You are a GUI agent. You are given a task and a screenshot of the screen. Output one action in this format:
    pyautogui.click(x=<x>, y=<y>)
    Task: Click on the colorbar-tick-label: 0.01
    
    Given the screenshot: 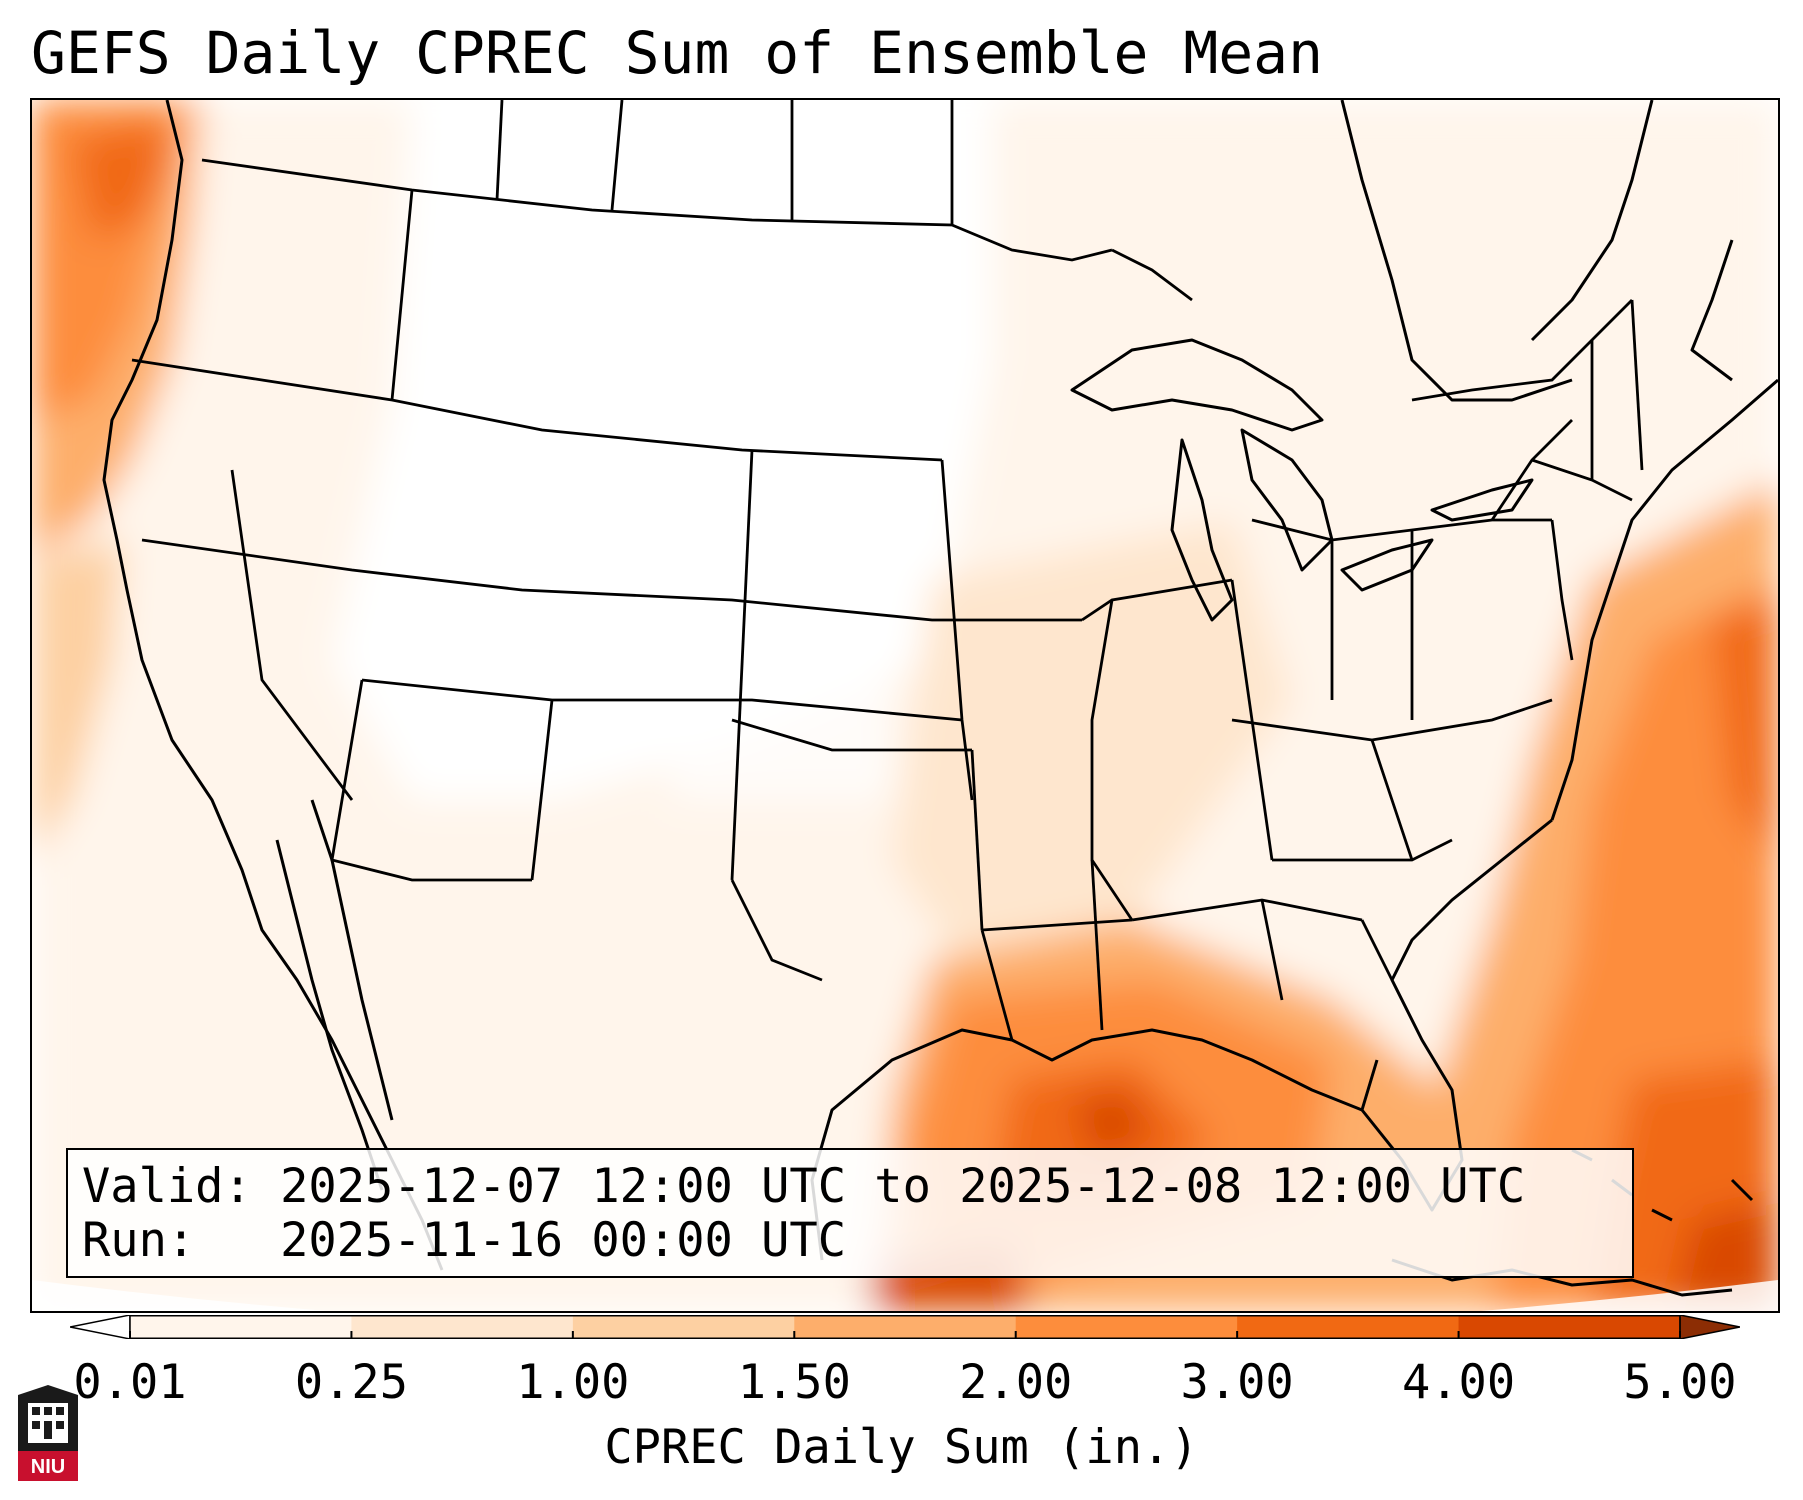 What is the action you would take?
    pyautogui.click(x=130, y=1382)
    